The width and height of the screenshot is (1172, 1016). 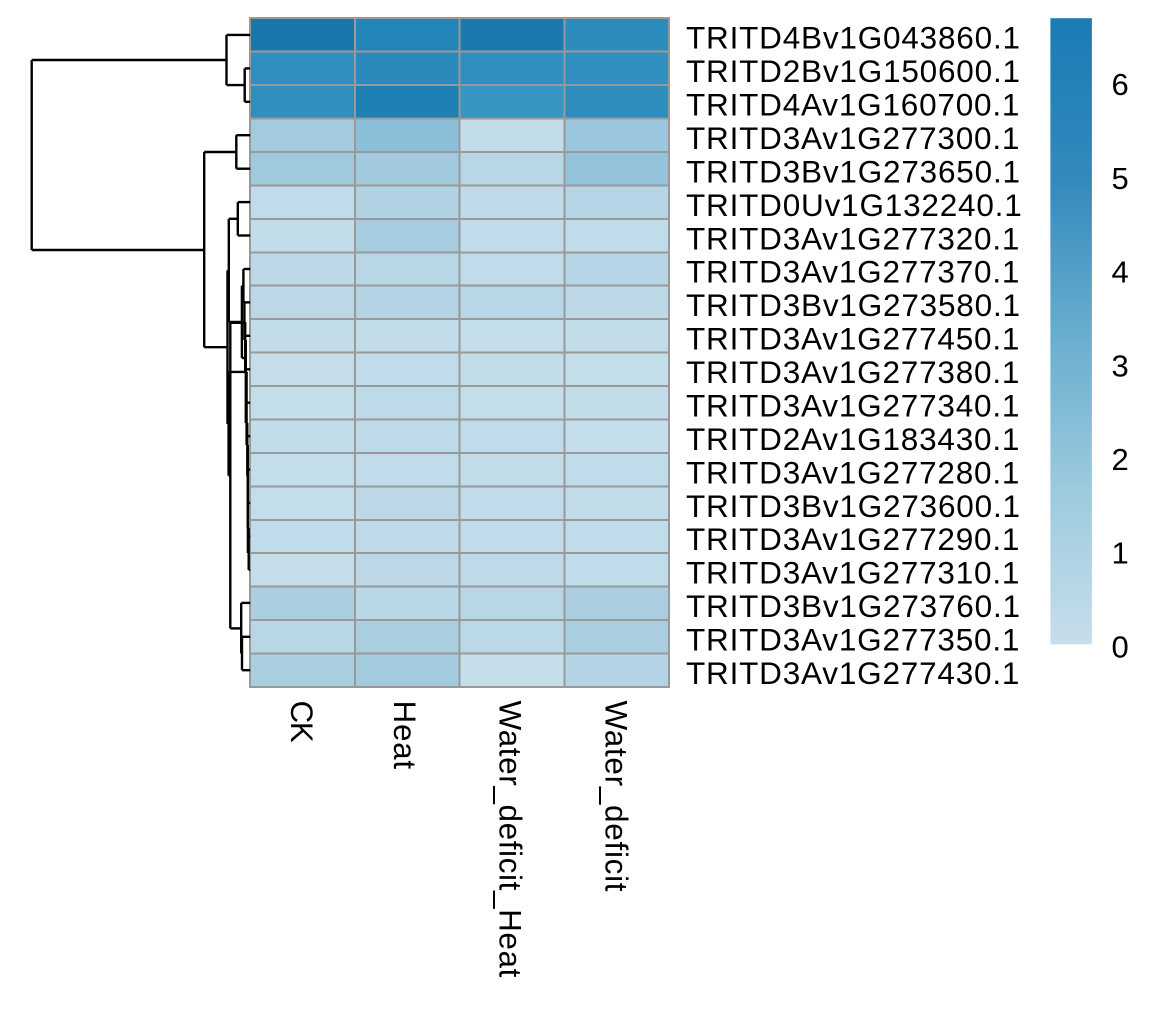 What do you see at coordinates (853, 339) in the screenshot?
I see `svg-text: TRITD3Av1G277450.1` at bounding box center [853, 339].